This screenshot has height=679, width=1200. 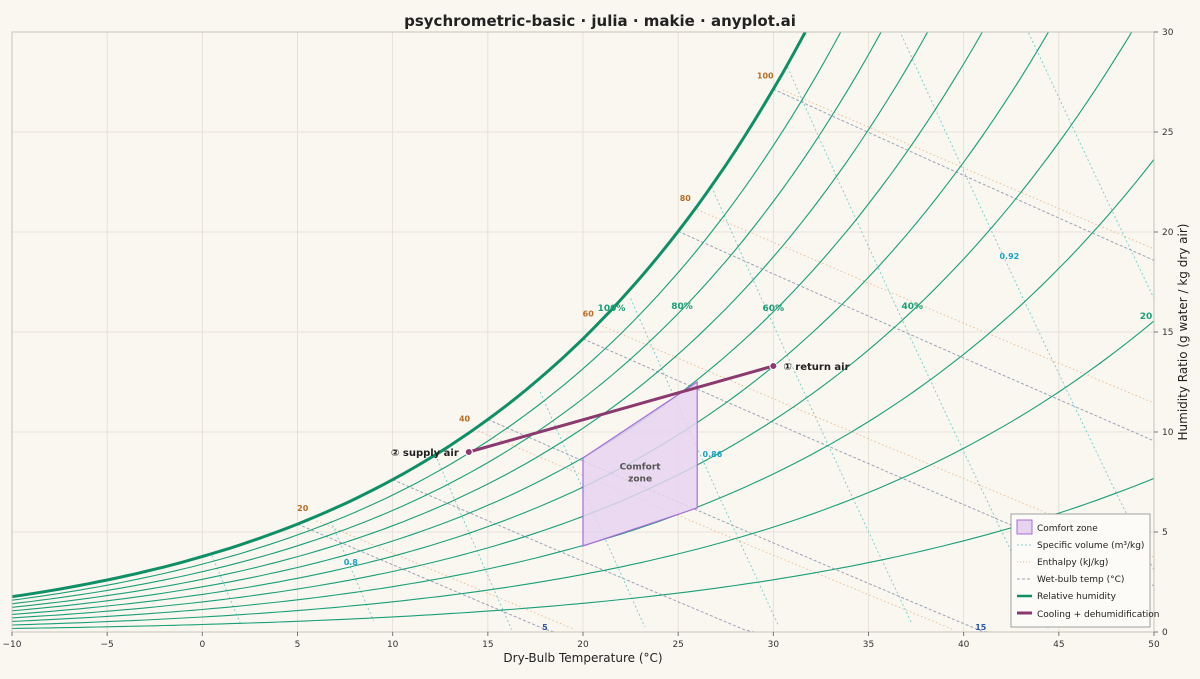 What do you see at coordinates (774, 309) in the screenshot?
I see `rh-label: 60%` at bounding box center [774, 309].